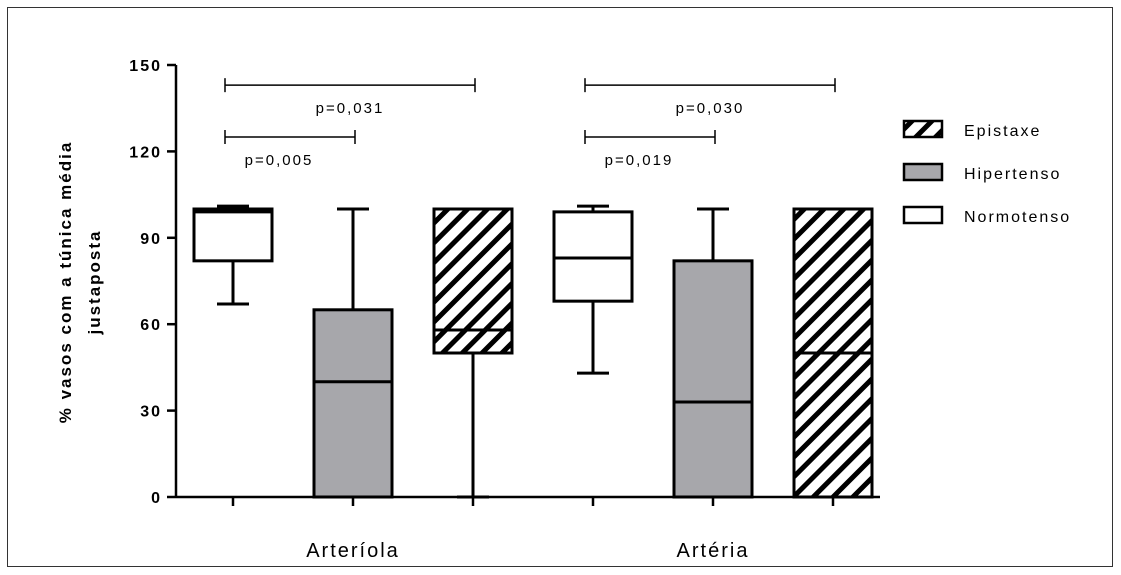 This screenshot has height=575, width=1121. Describe the element at coordinates (350, 97) in the screenshot. I see `significance-bracket: p=0,031` at that location.